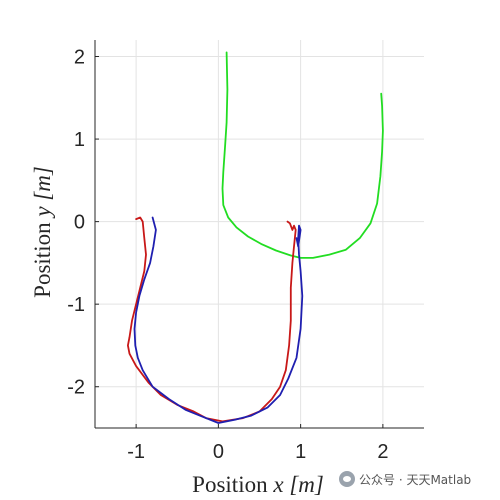 The height and width of the screenshot is (500, 500). What do you see at coordinates (136, 452) in the screenshot?
I see `x-tick-label-0: -1` at bounding box center [136, 452].